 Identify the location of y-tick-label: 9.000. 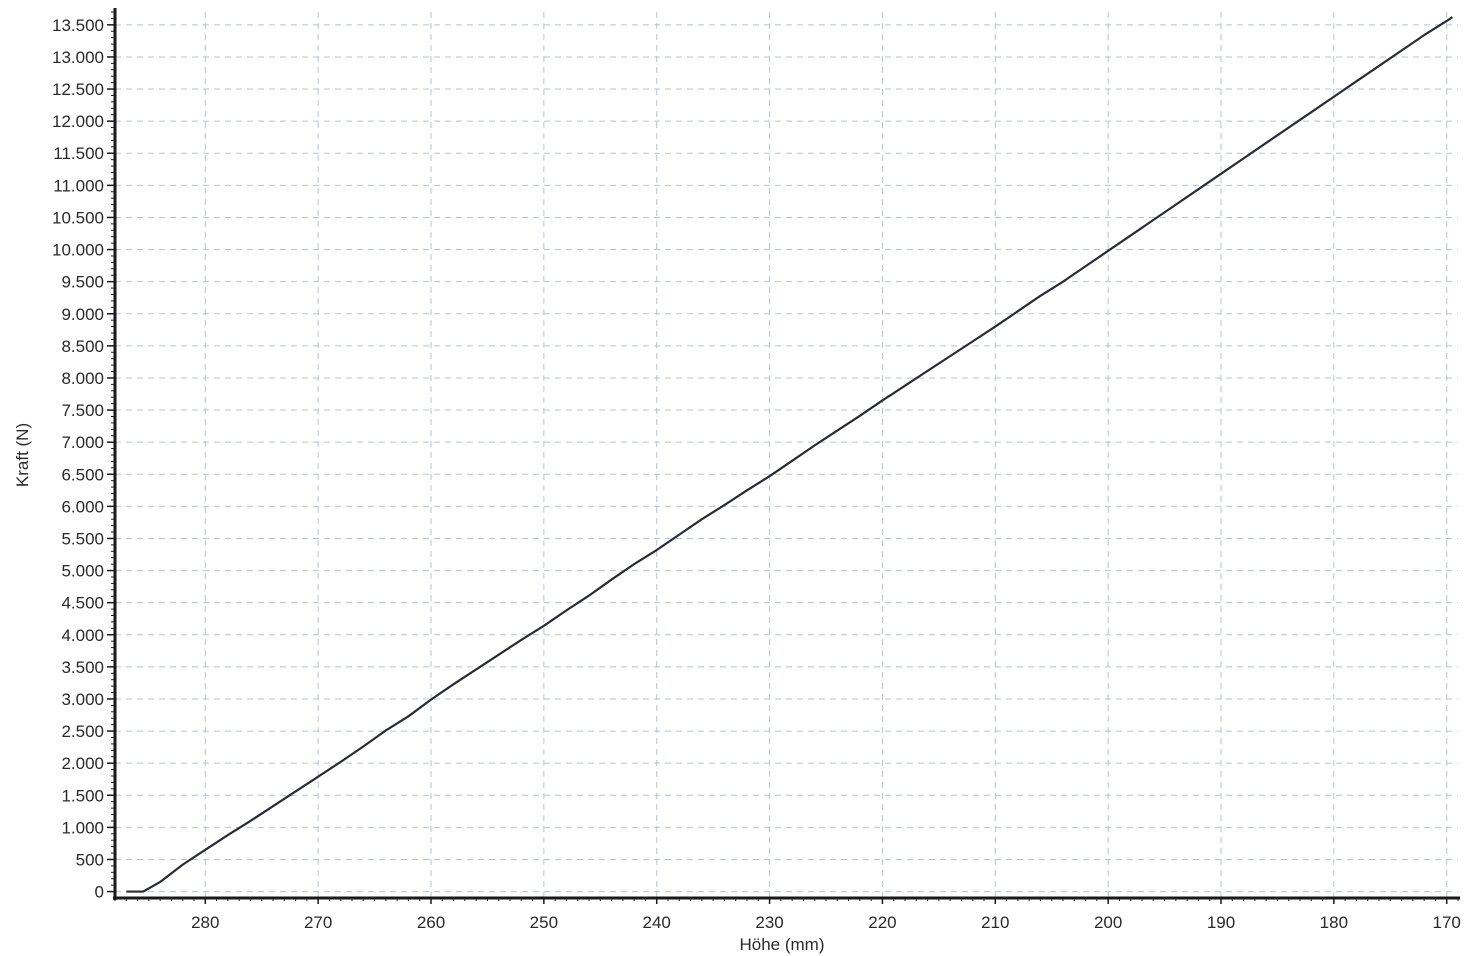
(82, 314).